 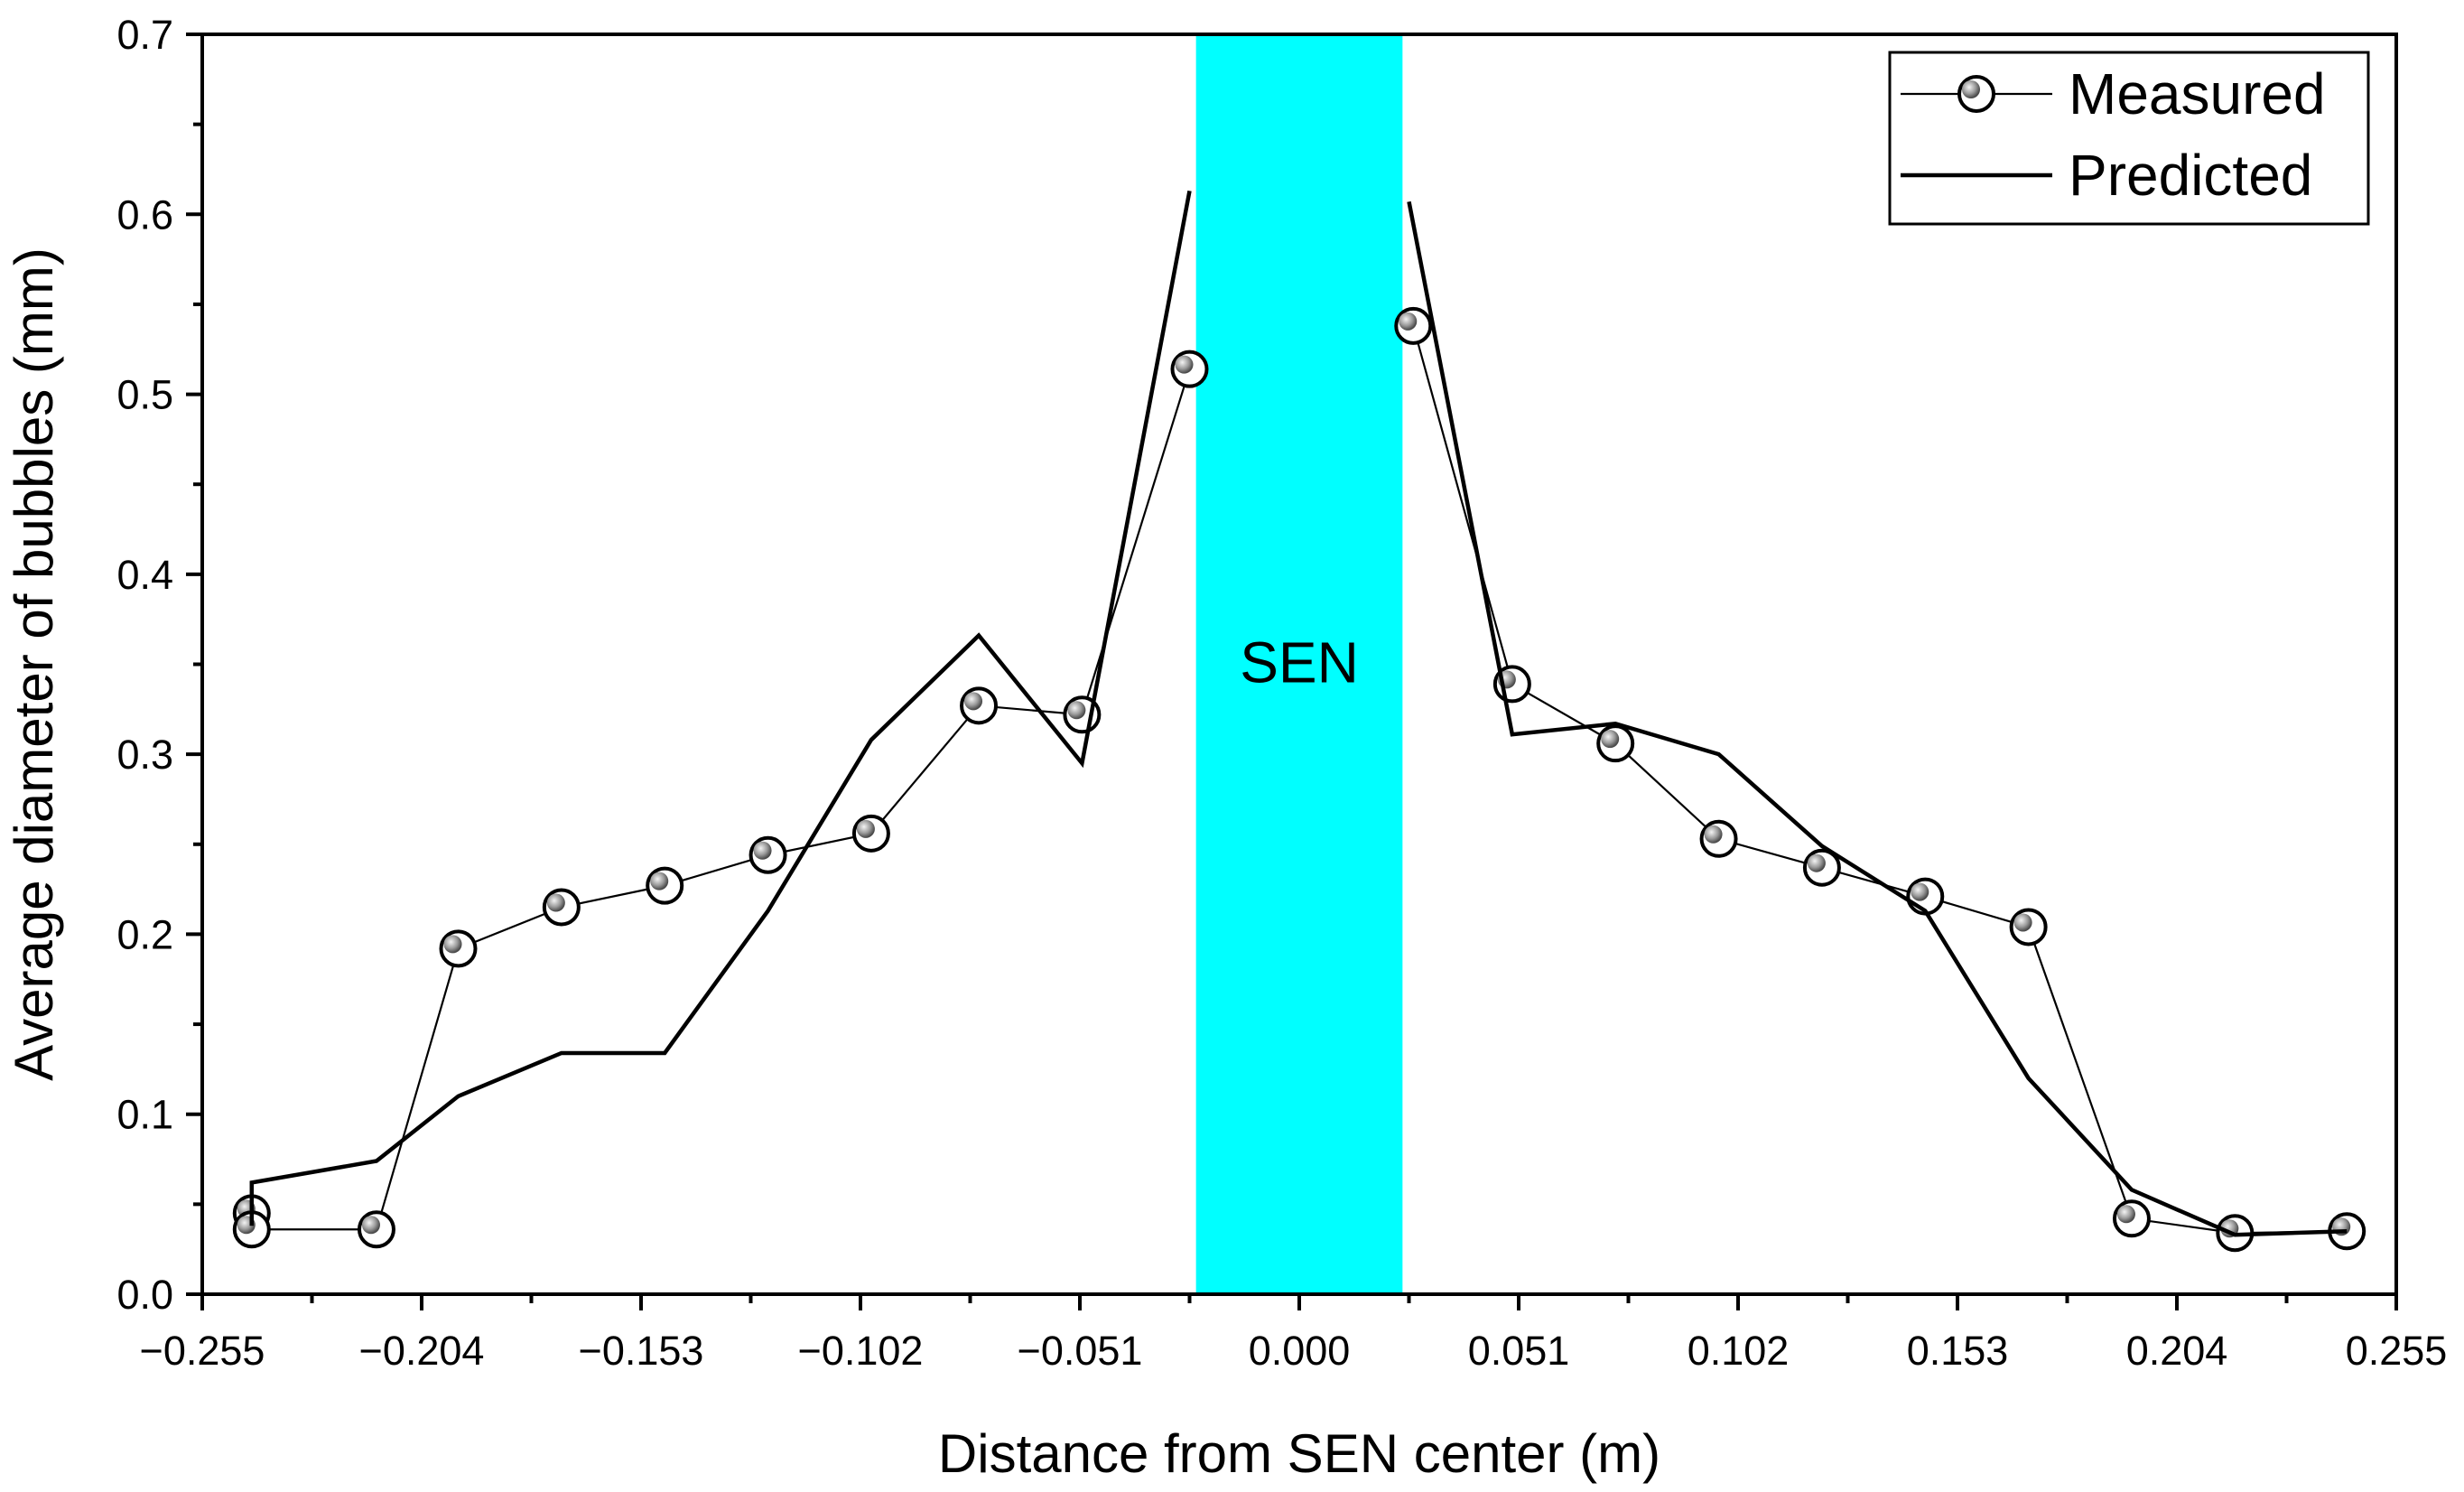 I want to click on legend: Measured Predicted, so click(x=2129, y=138).